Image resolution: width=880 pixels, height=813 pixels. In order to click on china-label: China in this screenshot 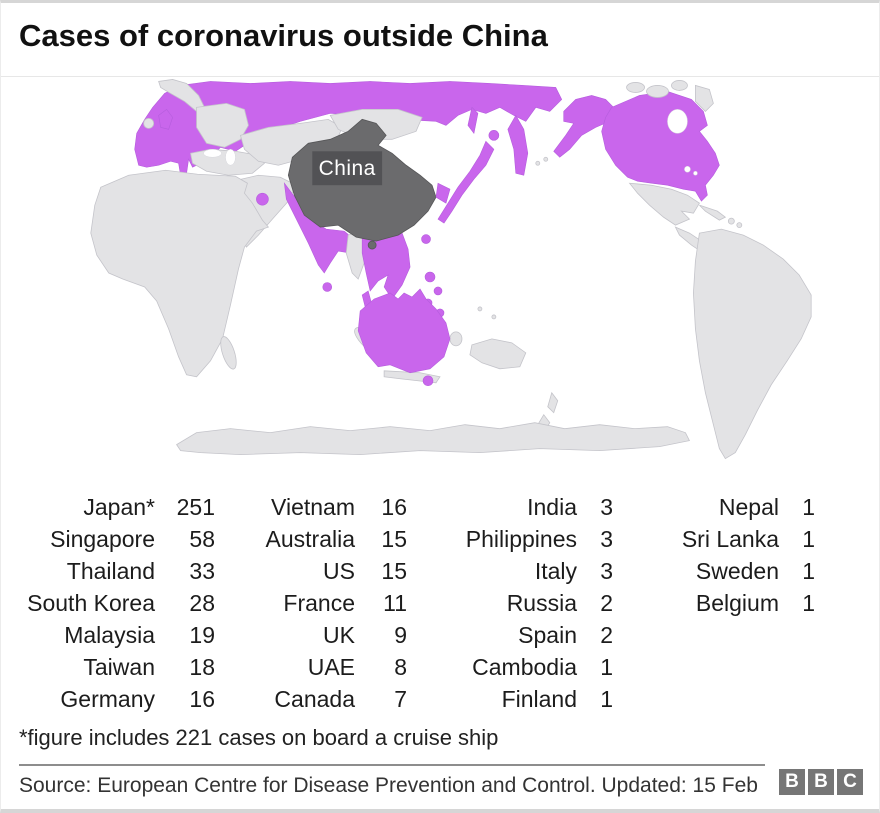, I will do `click(347, 168)`.